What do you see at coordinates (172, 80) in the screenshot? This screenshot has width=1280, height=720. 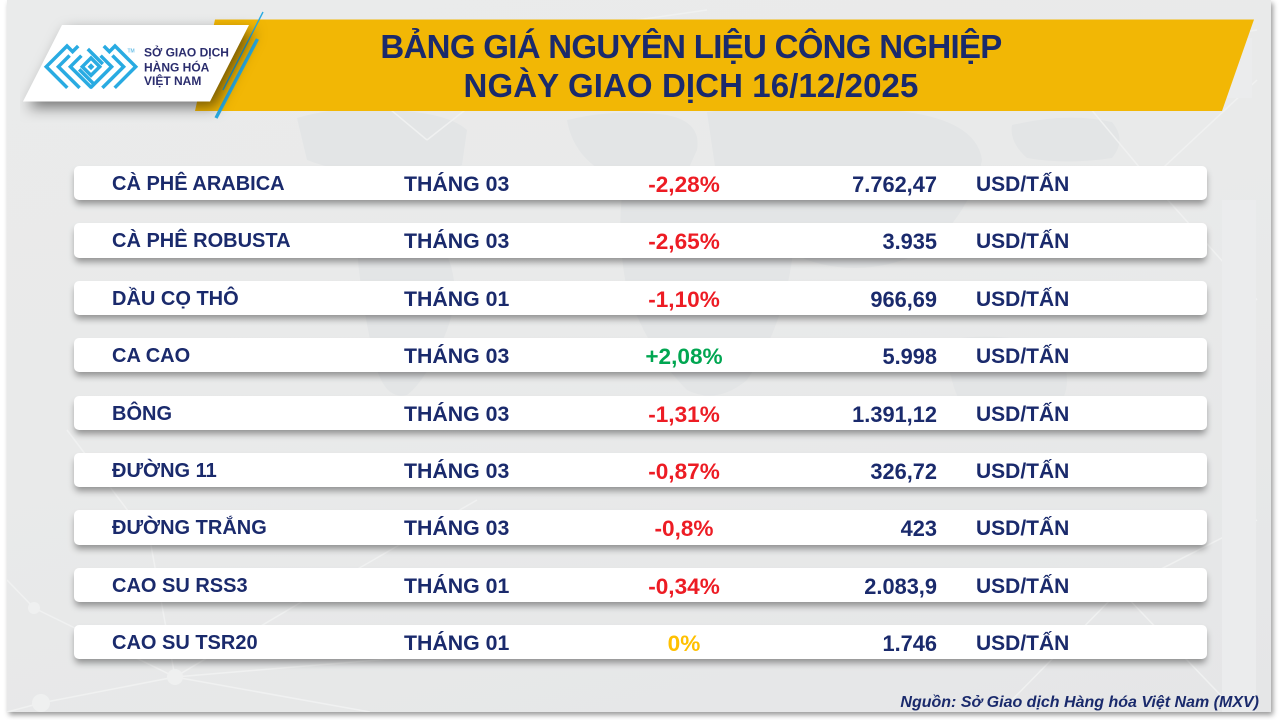 I see `svg-text: VIỆT NAM` at bounding box center [172, 80].